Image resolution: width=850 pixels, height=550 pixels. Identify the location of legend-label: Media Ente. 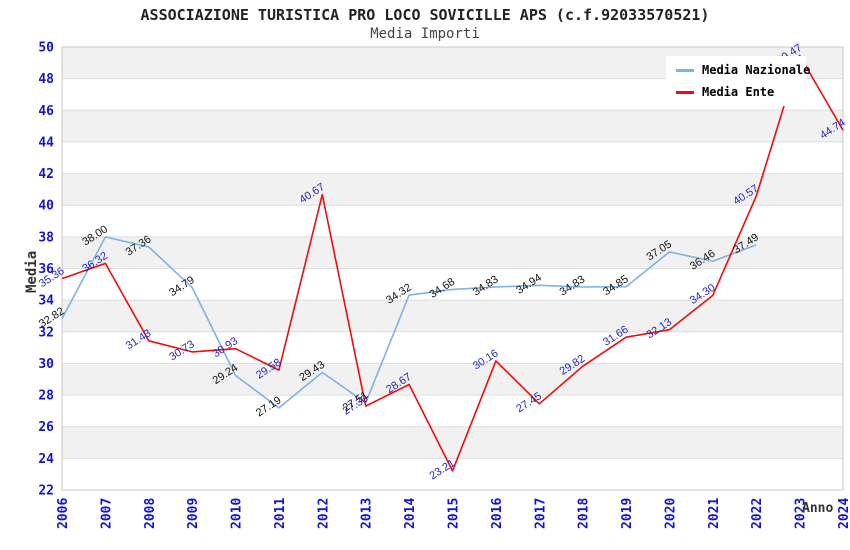
(738, 92).